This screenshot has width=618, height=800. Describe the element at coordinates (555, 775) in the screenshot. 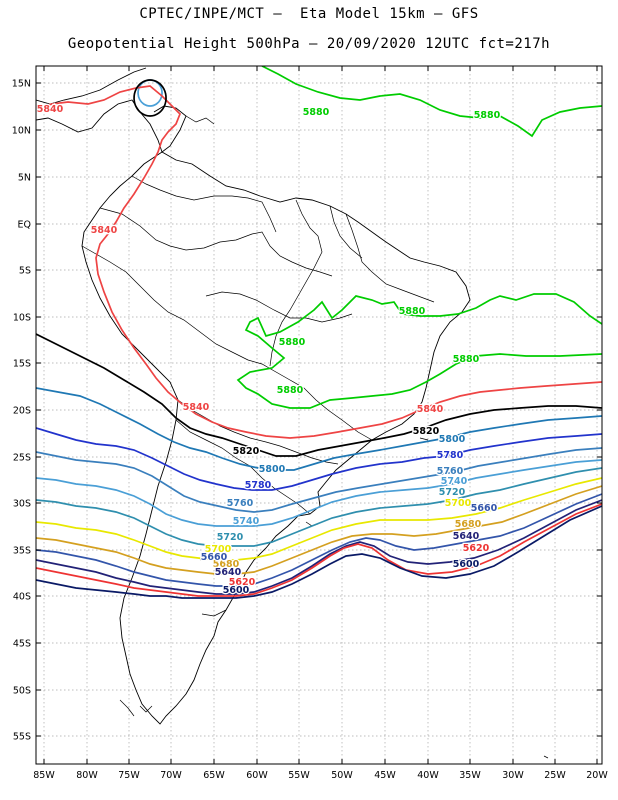

I see `lon-label: 25W` at that location.